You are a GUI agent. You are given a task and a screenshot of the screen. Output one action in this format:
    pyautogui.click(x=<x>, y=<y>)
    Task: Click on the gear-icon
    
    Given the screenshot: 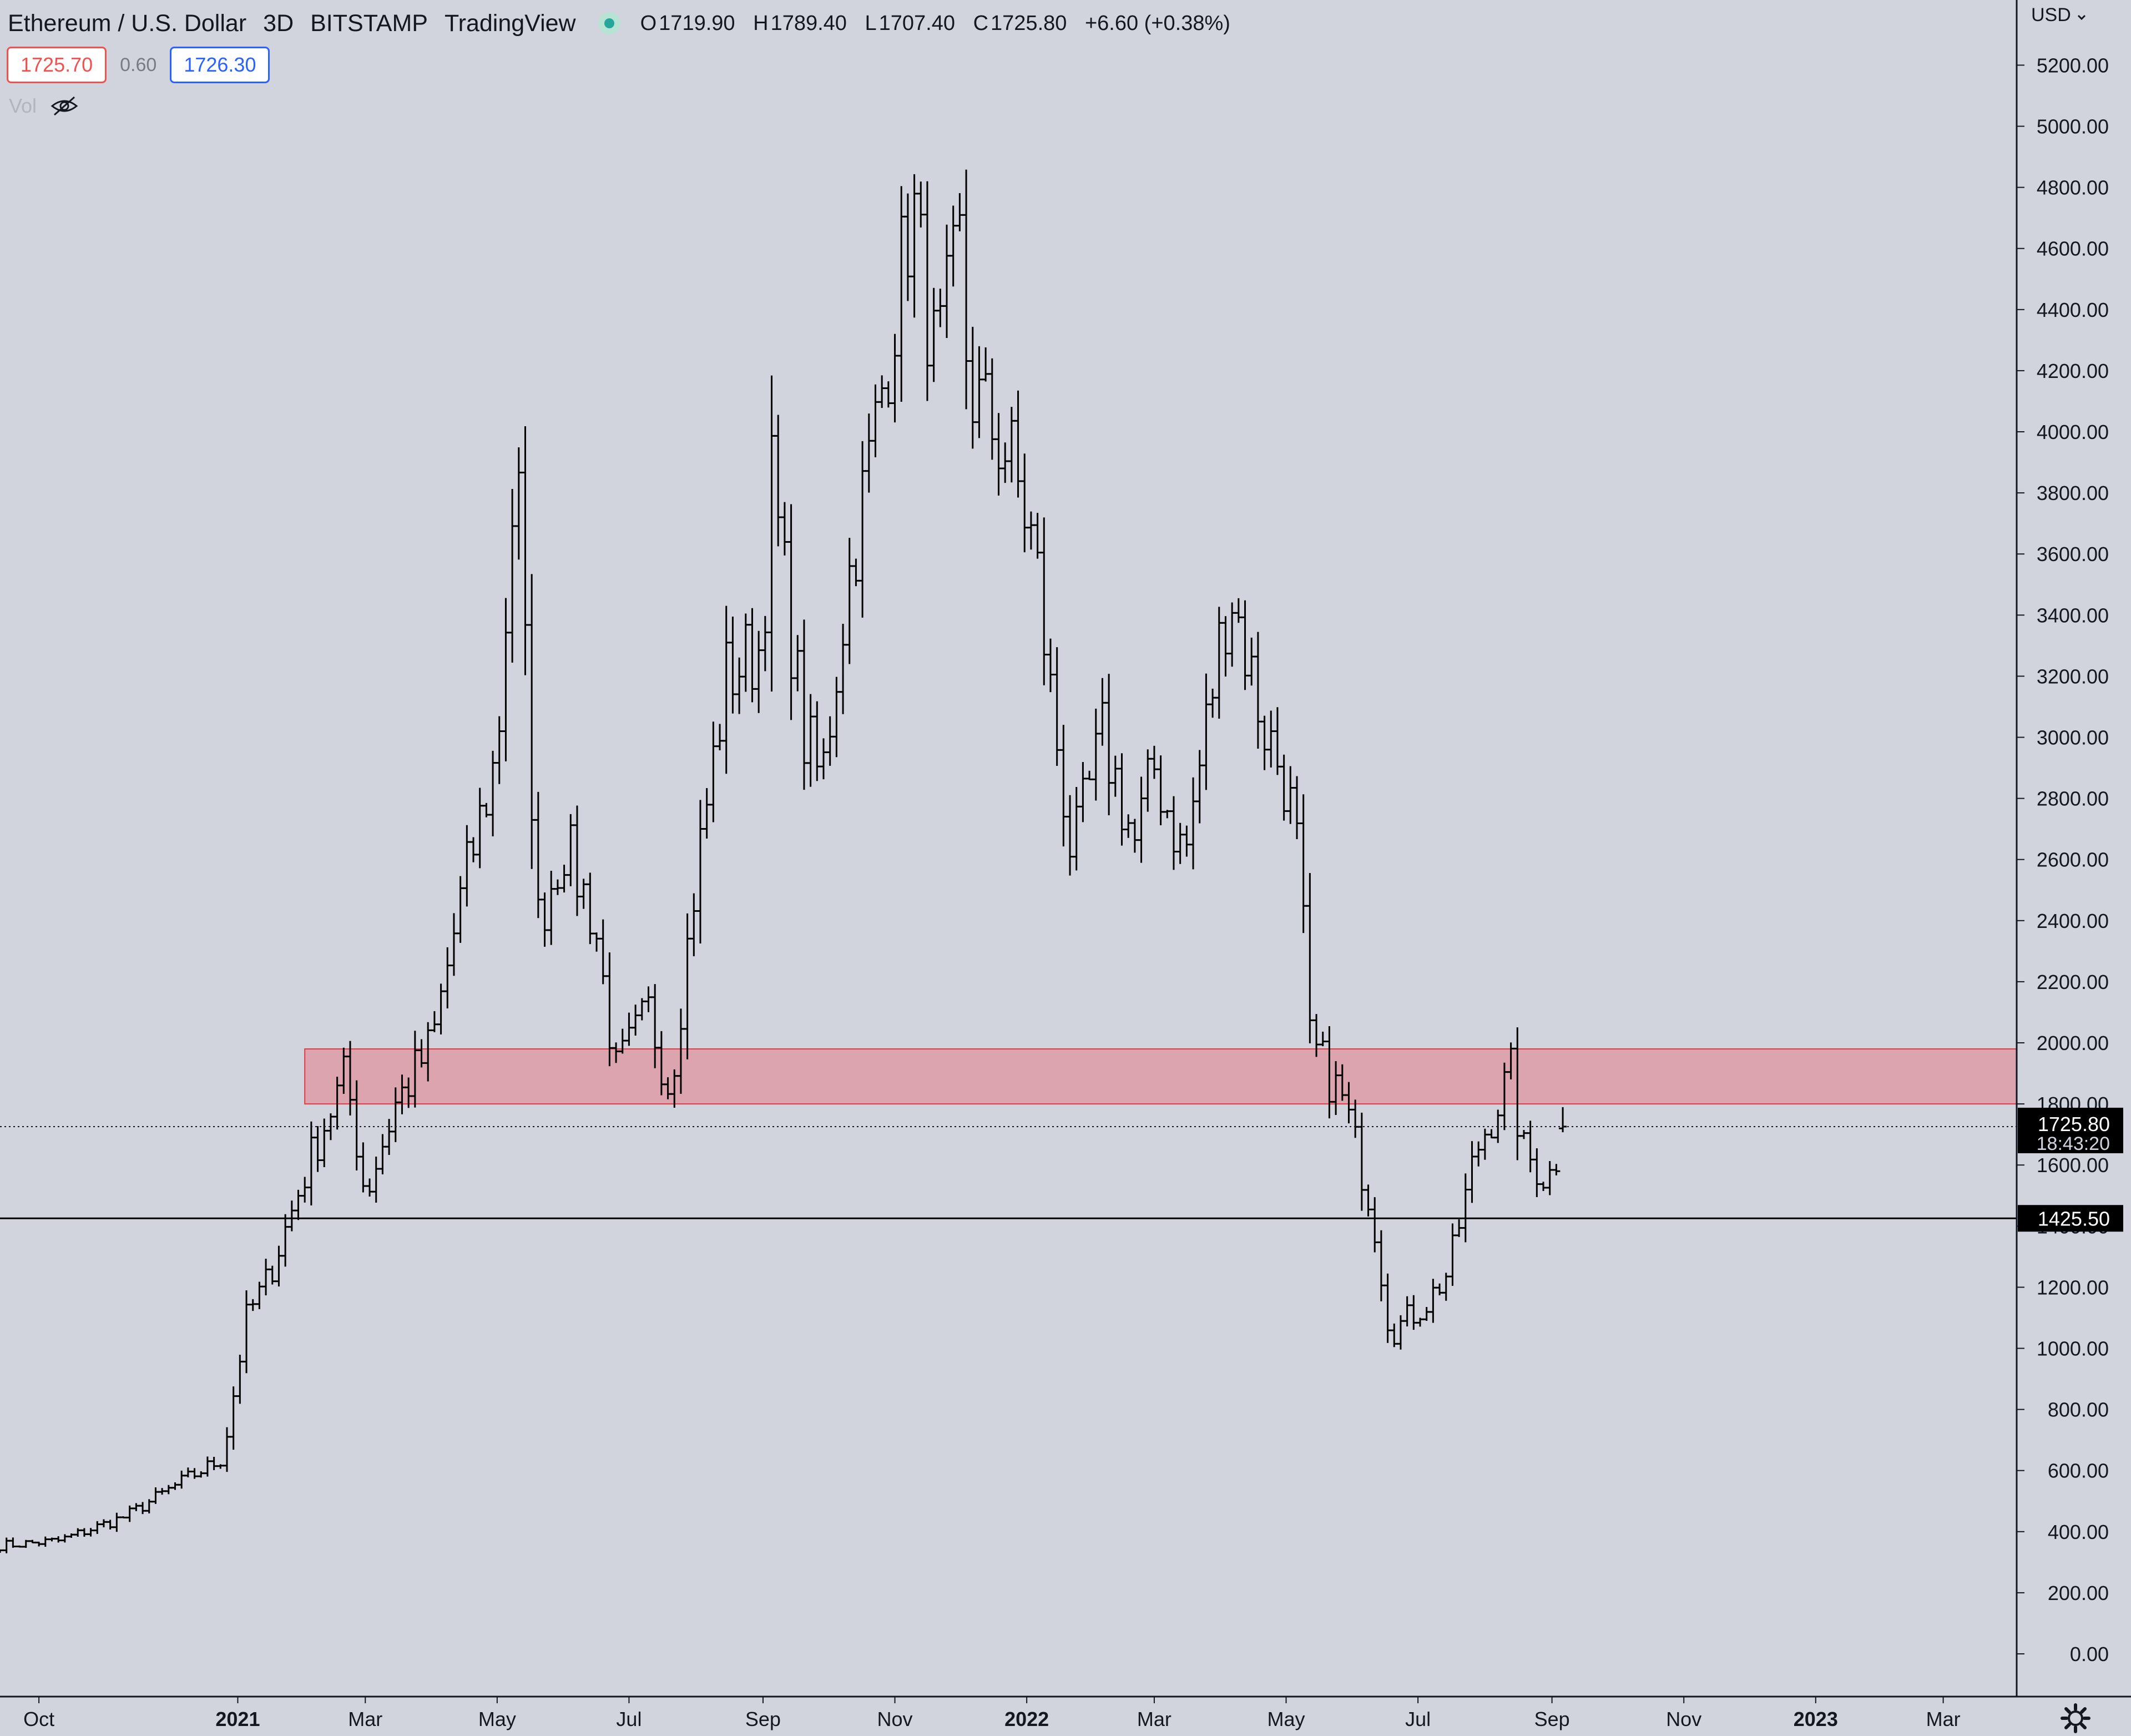 What is the action you would take?
    pyautogui.click(x=2075, y=1718)
    